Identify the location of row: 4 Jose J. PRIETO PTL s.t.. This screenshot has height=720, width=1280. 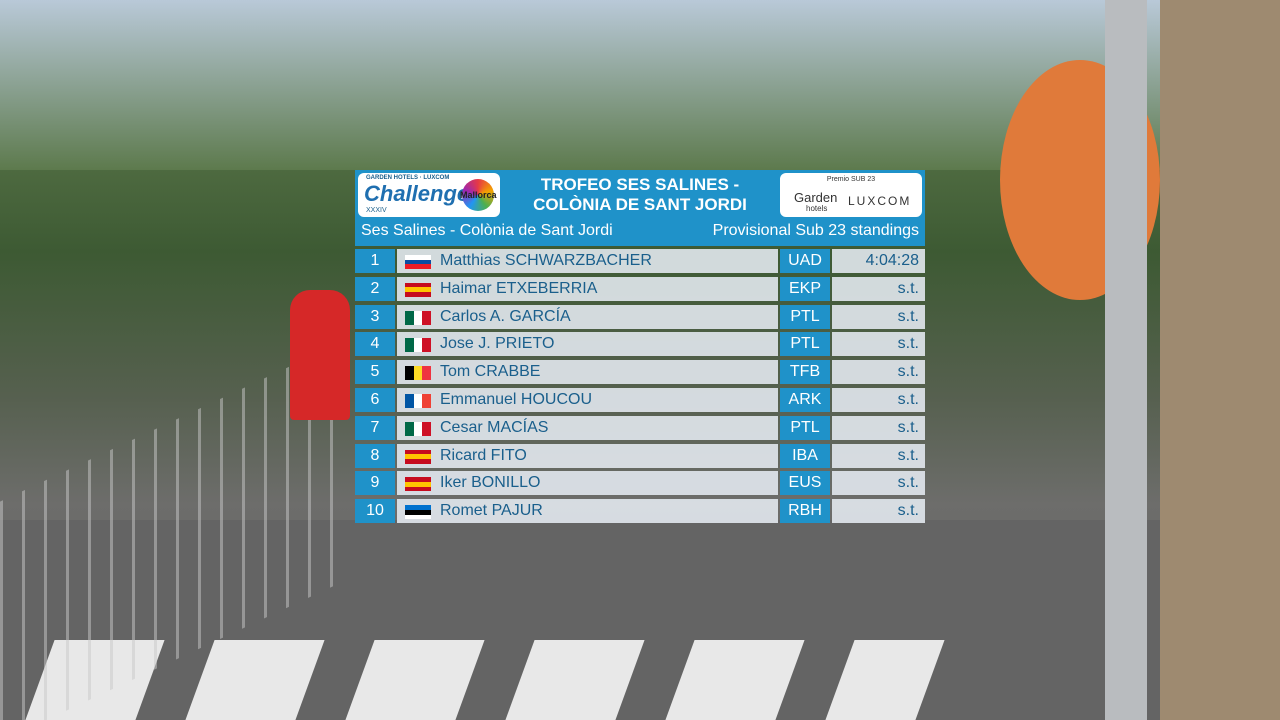
(640, 344).